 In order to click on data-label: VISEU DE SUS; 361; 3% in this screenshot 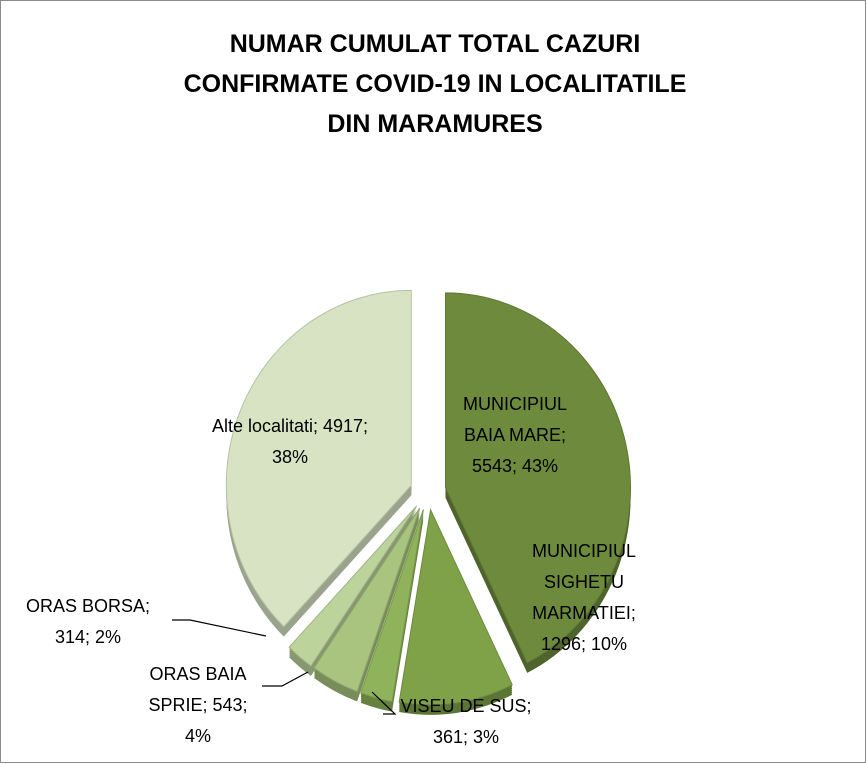, I will do `click(465, 721)`.